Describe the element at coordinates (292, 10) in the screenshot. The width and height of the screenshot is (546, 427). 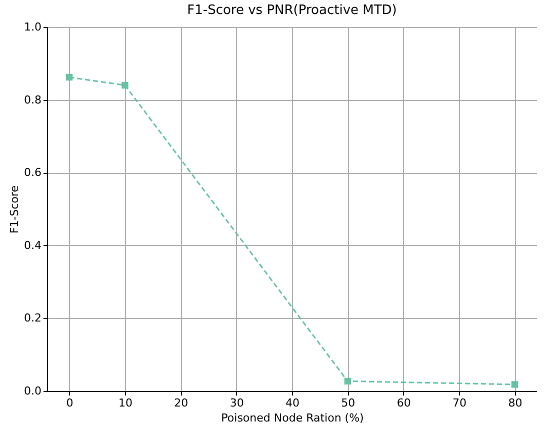
I see `chart-title: F1-Score vs PNR(Proactive MTD)` at that location.